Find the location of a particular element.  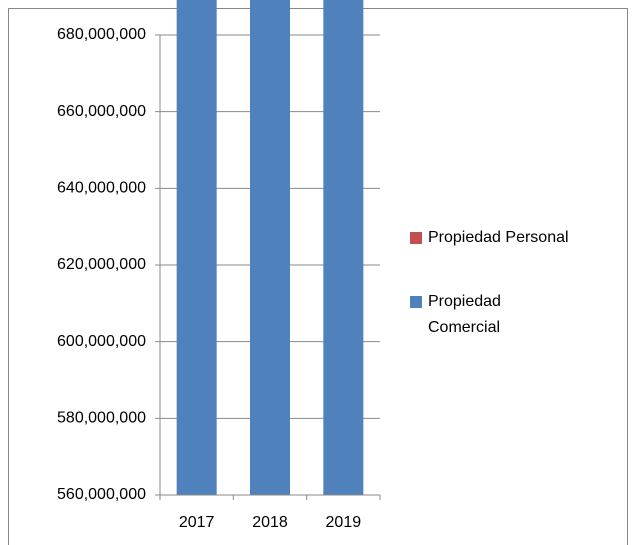

y-tick-label: 680,000,000 is located at coordinates (101, 34).